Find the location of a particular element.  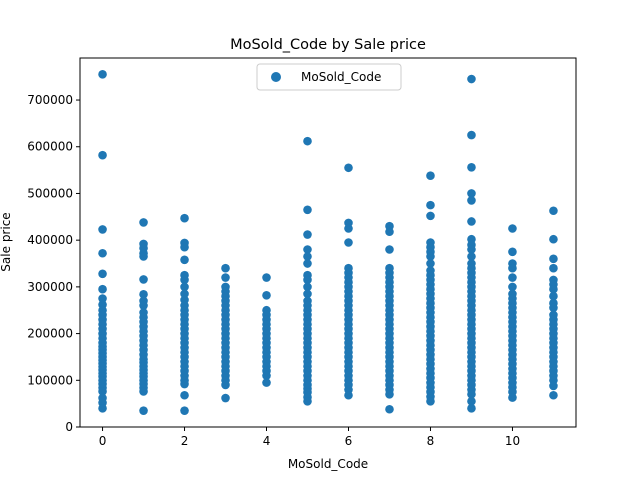

y-tick-label: 100000 is located at coordinates (50, 380).